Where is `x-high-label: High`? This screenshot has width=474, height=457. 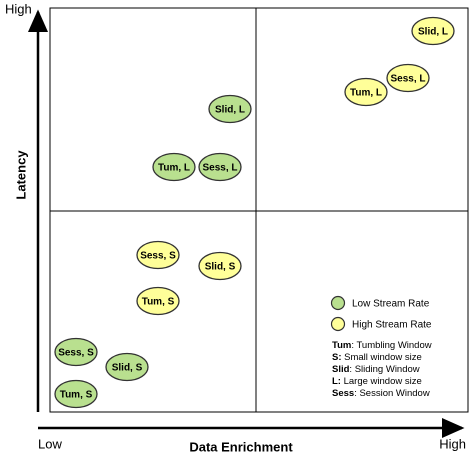 x-high-label: High is located at coordinates (452, 443).